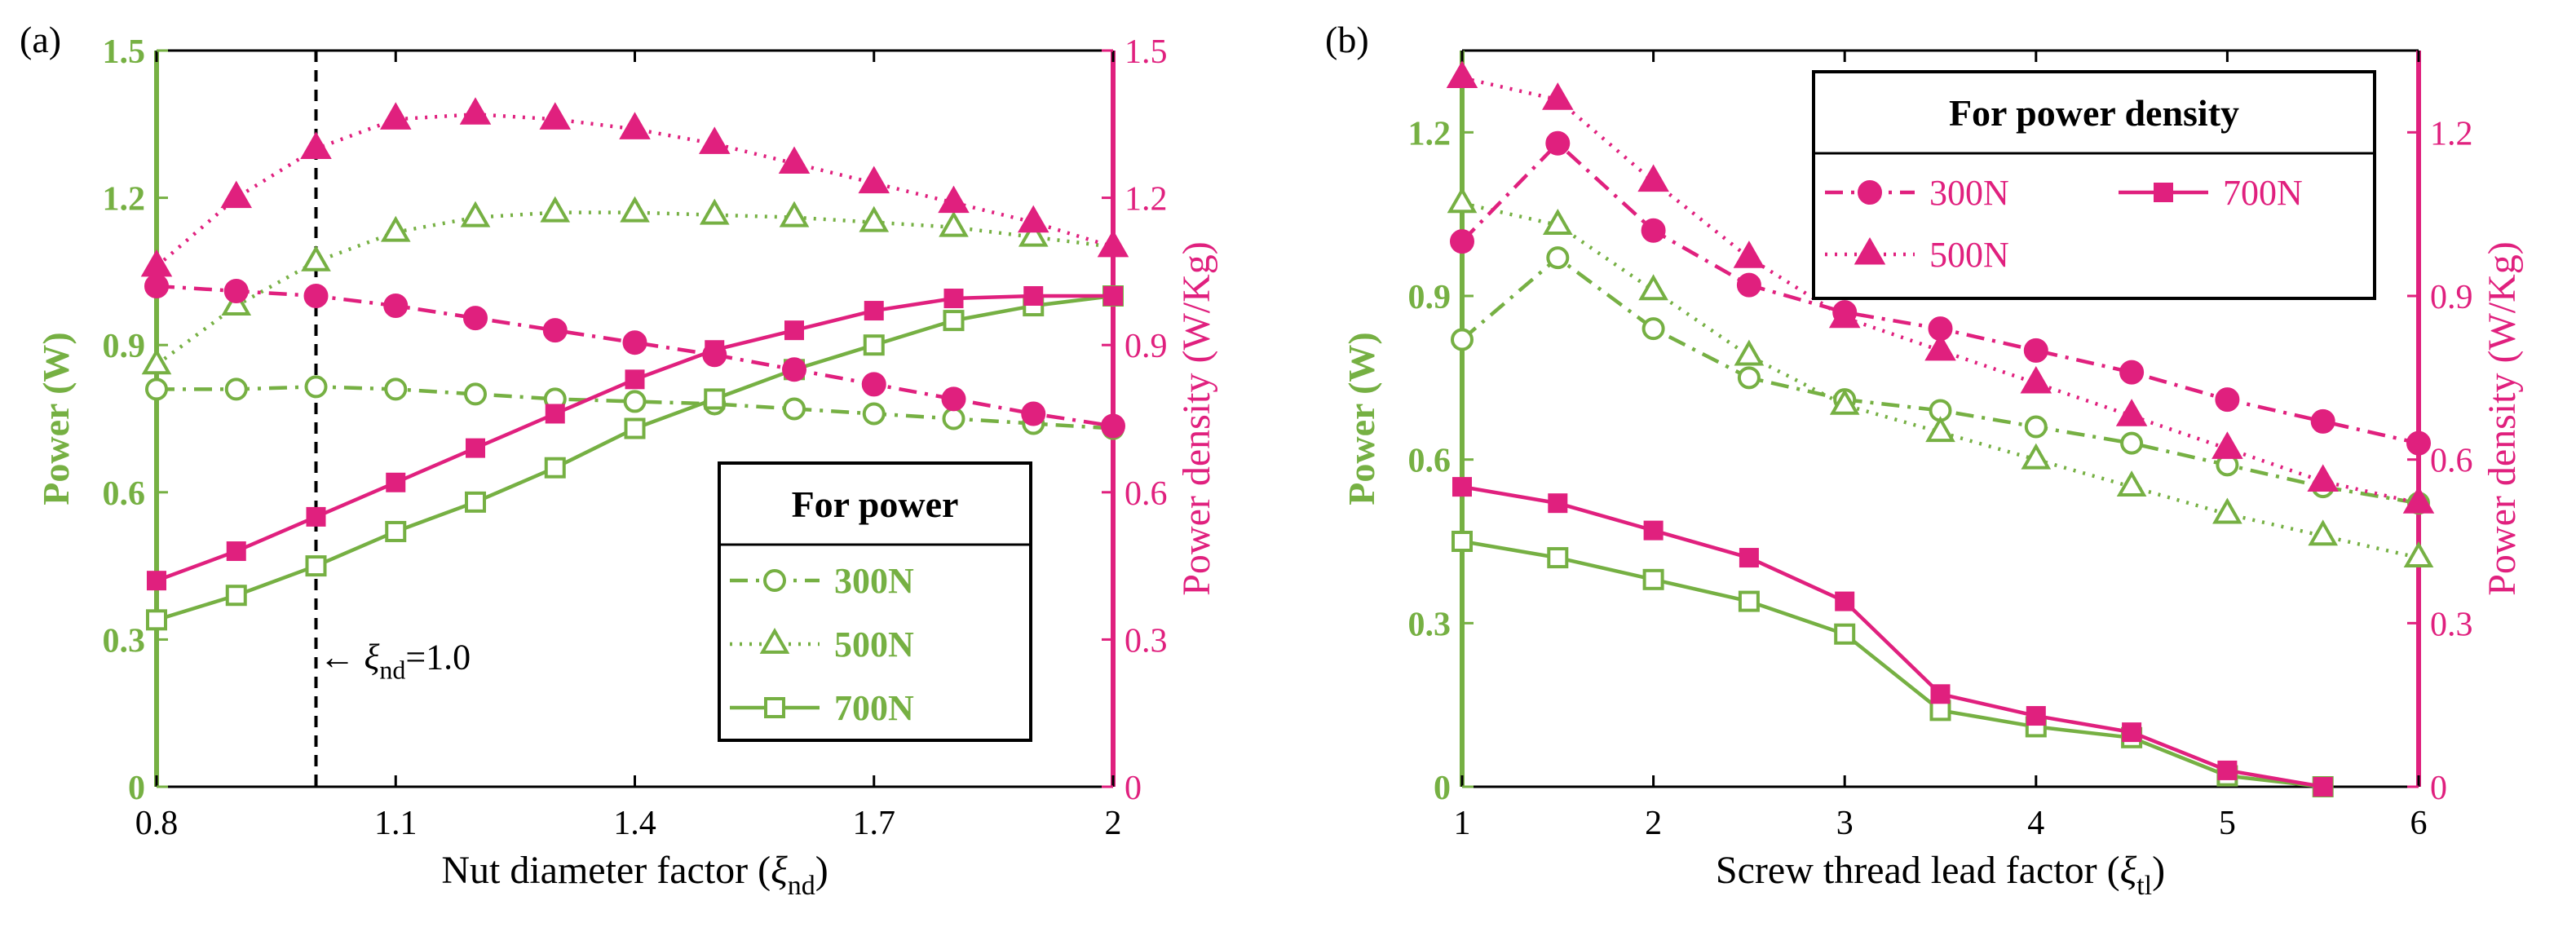 The height and width of the screenshot is (949, 2576). Describe the element at coordinates (875, 823) in the screenshot. I see `x-tick-label: 1.7` at that location.